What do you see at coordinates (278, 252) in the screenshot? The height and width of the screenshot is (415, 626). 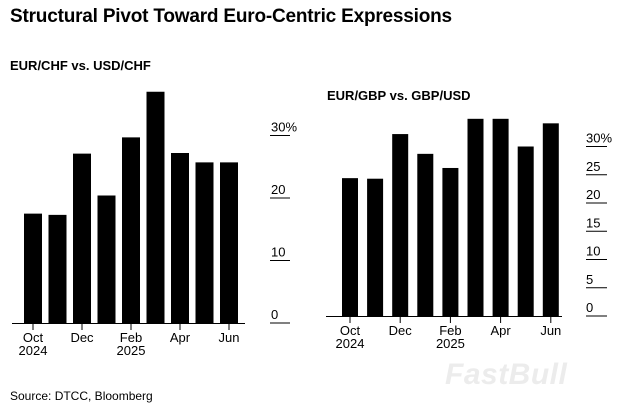 I see `eurchf-y-tick-label-1: 10` at bounding box center [278, 252].